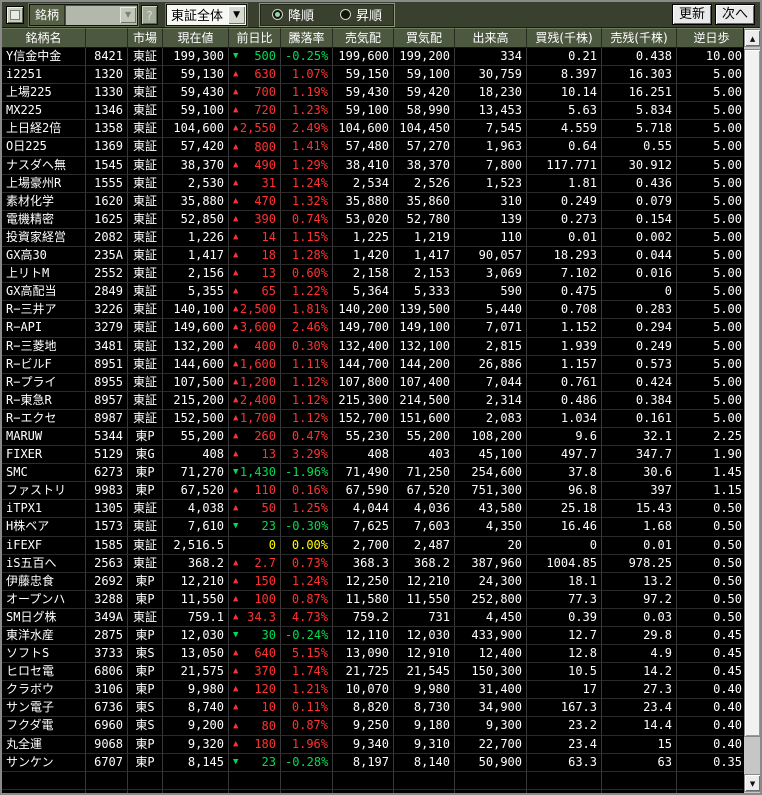 The width and height of the screenshot is (762, 795). Describe the element at coordinates (44, 38) in the screenshot. I see `column-header: 銘柄名` at that location.